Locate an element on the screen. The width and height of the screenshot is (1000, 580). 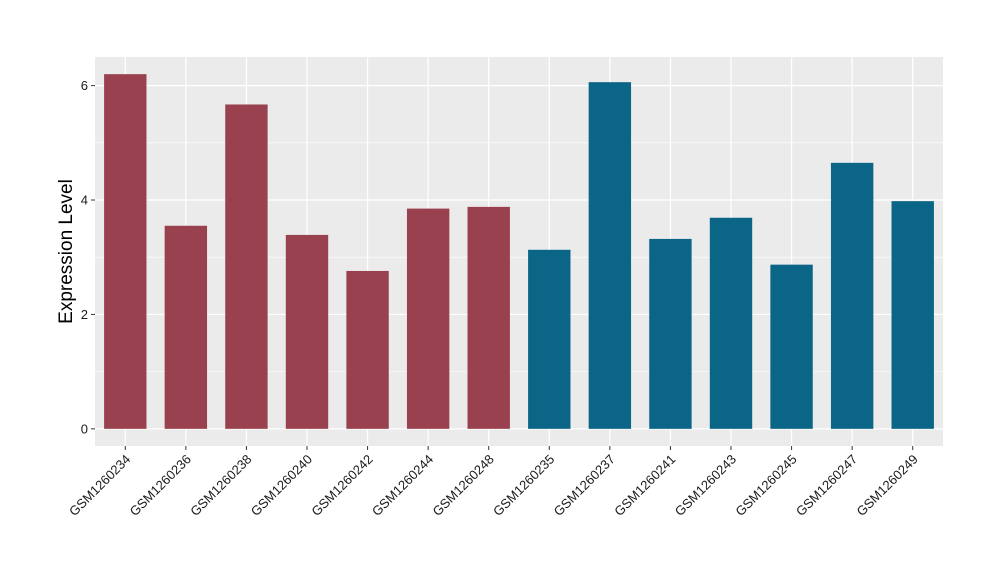
x-tick-label: GSM1260244 is located at coordinates (402, 485).